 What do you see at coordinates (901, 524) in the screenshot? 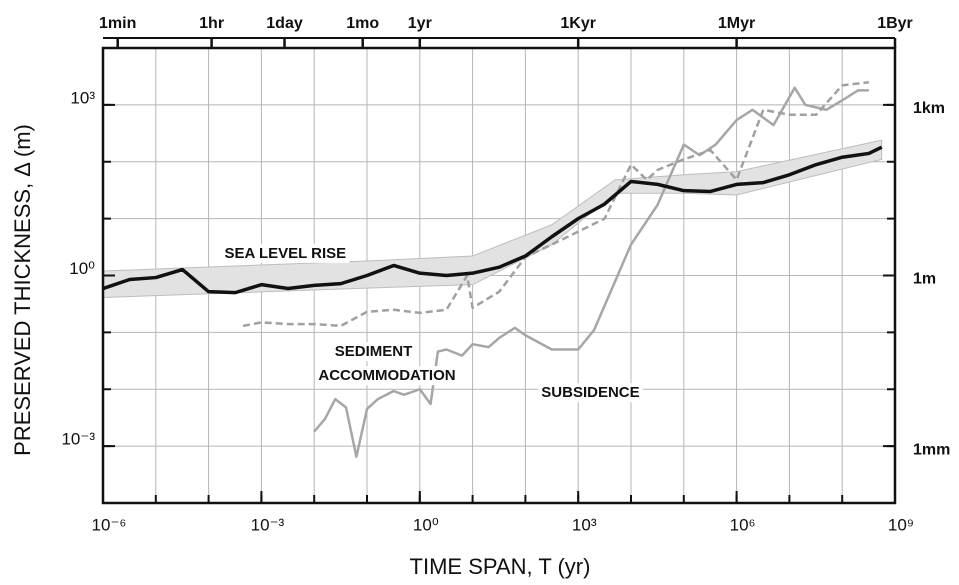
I see `x-tick-label: 10⁹` at bounding box center [901, 524].